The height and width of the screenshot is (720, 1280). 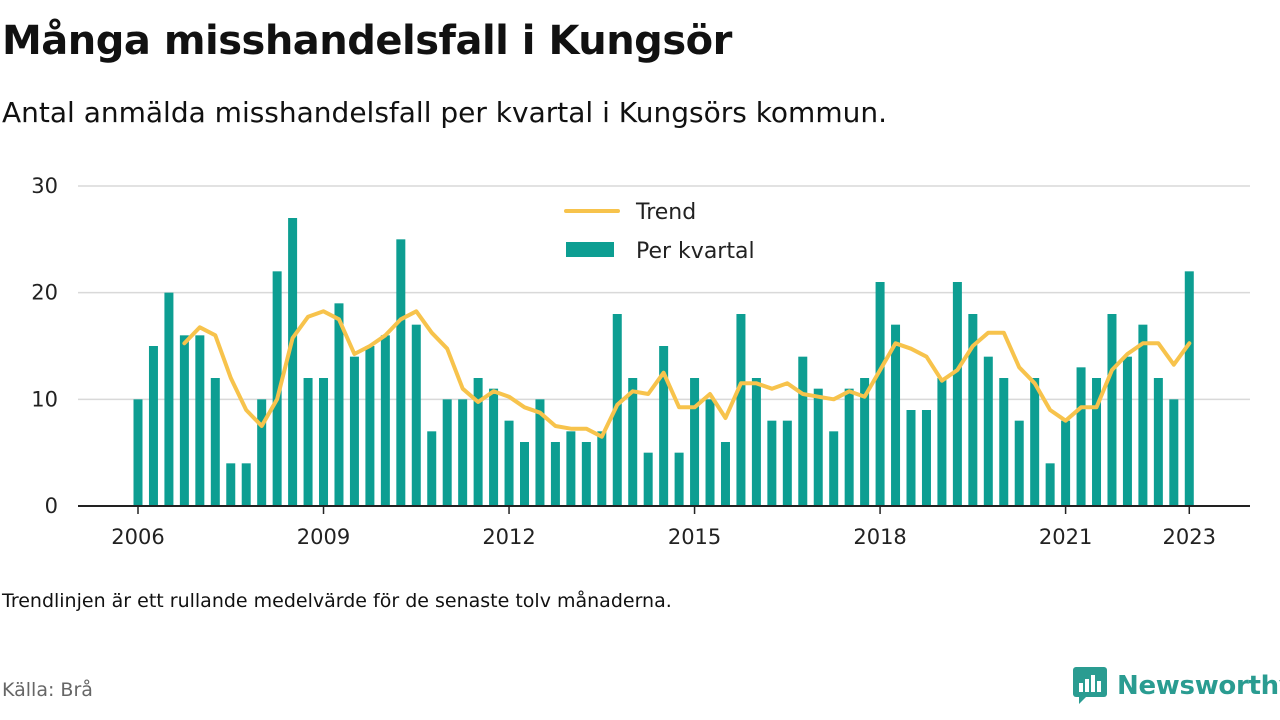 What do you see at coordinates (508, 537) in the screenshot?
I see `x-tick-label: 2012` at bounding box center [508, 537].